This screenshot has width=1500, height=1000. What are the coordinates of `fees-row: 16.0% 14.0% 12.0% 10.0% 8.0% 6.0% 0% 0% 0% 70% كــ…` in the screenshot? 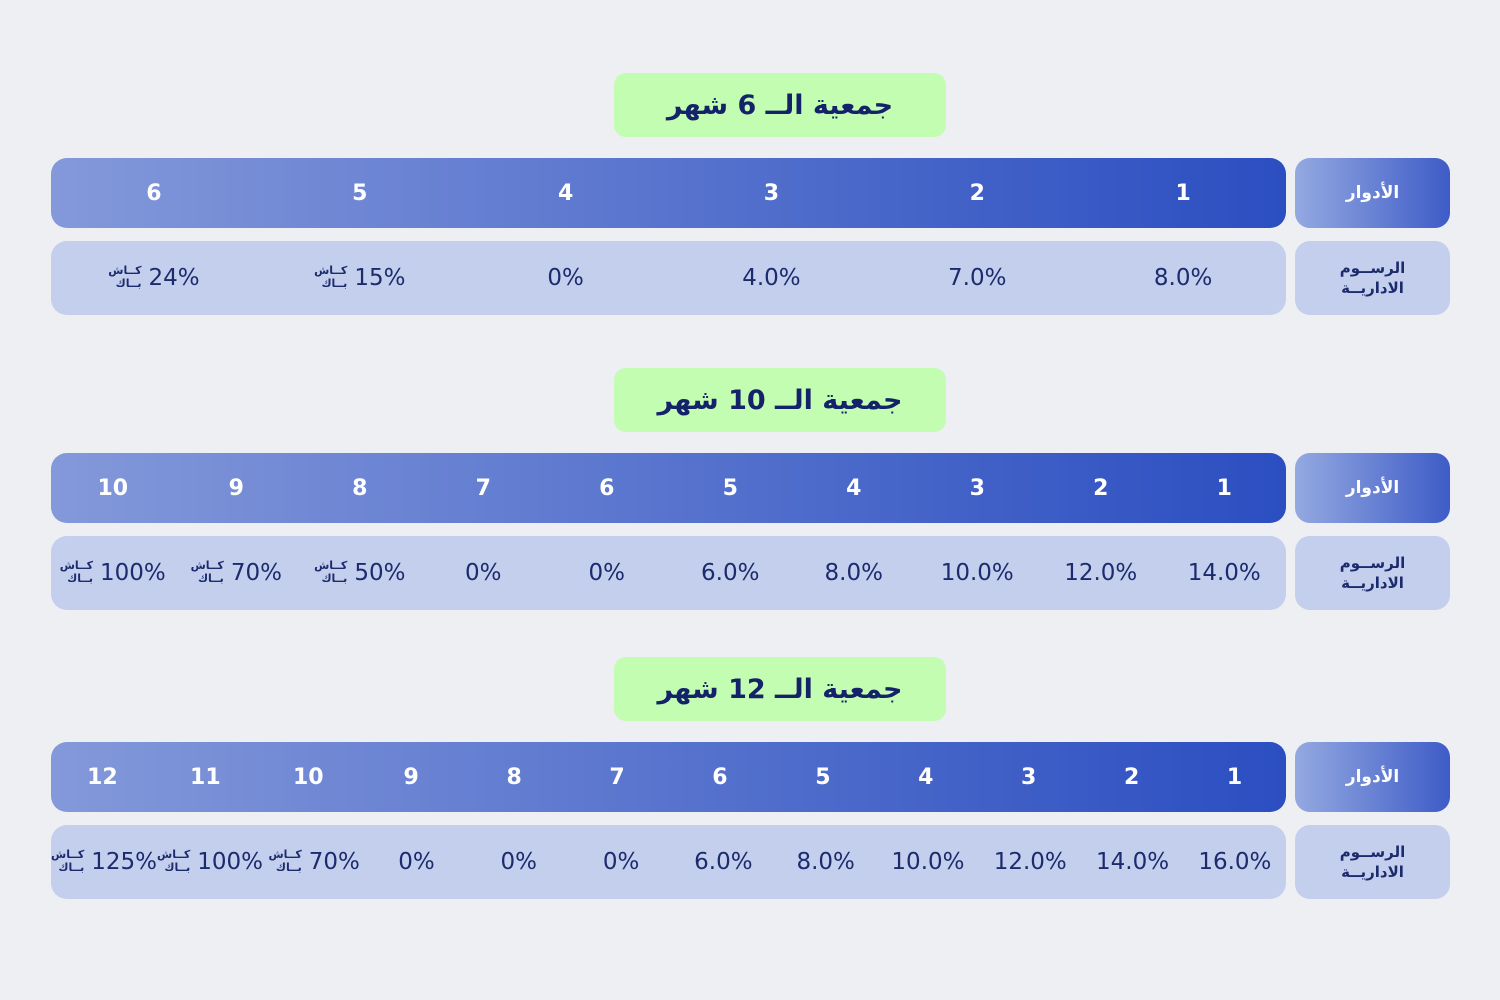 It's located at (668, 862).